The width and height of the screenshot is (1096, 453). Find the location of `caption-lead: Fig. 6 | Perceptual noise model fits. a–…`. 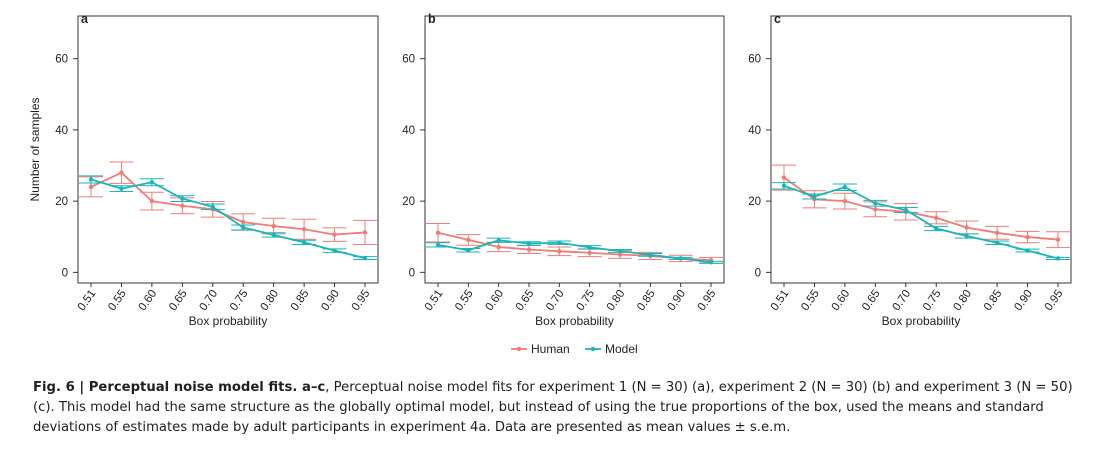

caption-lead: Fig. 6 | Perceptual noise model fits. a–… is located at coordinates (179, 387).